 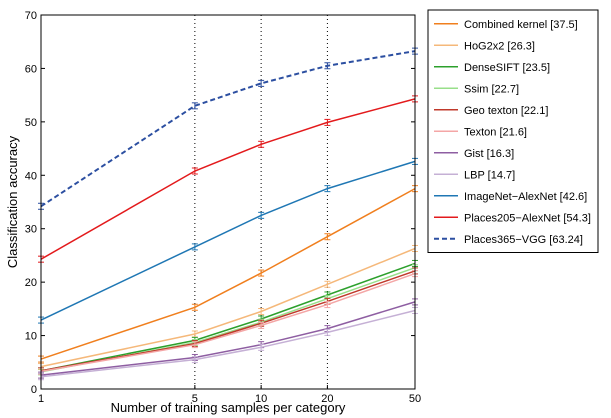 What do you see at coordinates (495, 132) in the screenshot?
I see `legend-label: Texton [21.6]` at bounding box center [495, 132].